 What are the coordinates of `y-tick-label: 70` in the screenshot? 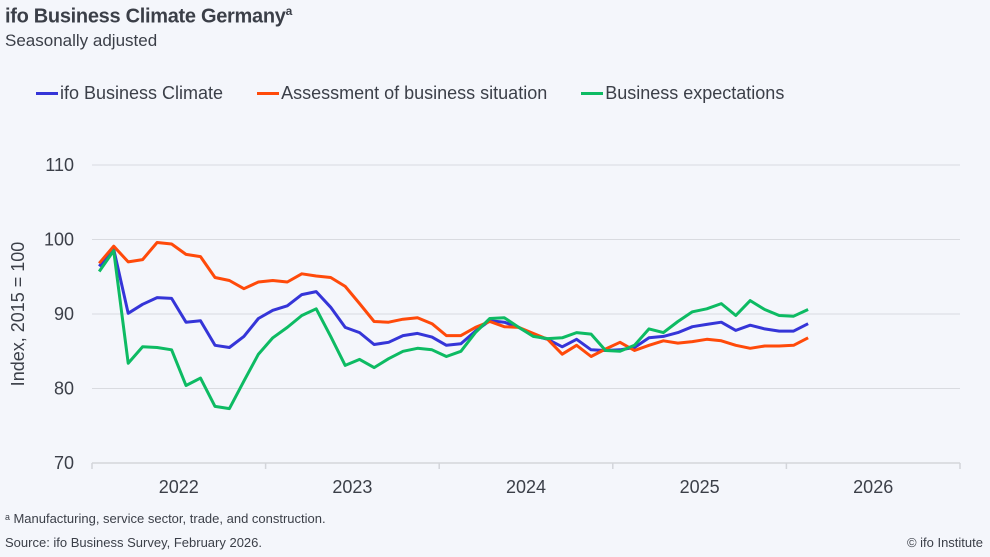 It's located at (64, 463).